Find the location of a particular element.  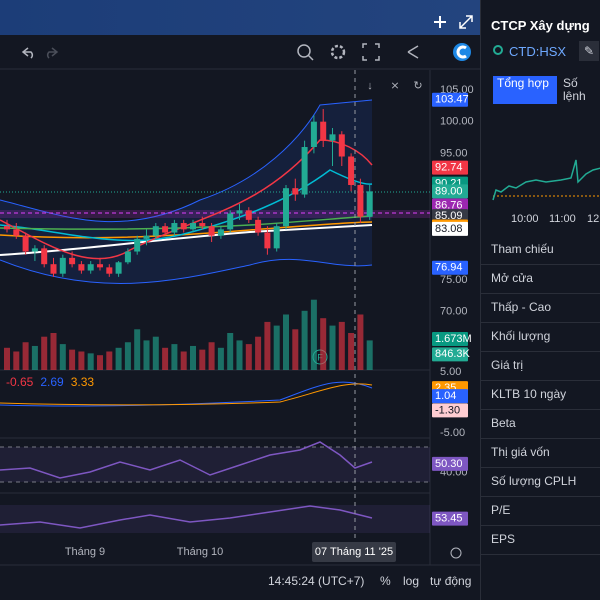

mini-time: 12: is located at coordinates (593, 219).